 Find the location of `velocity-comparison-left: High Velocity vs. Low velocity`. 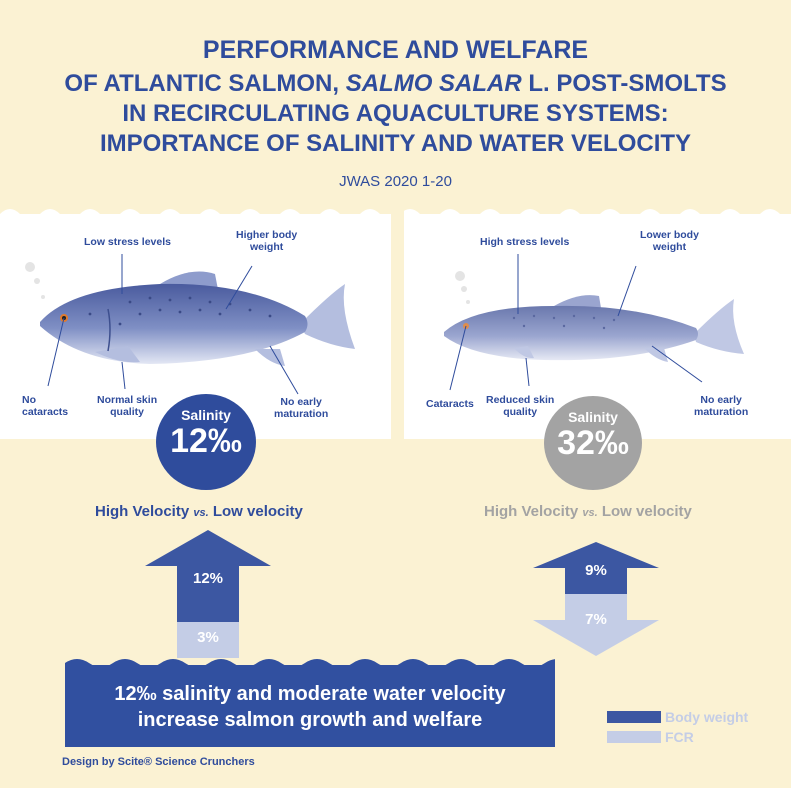

velocity-comparison-left: High Velocity vs. Low velocity is located at coordinates (199, 511).